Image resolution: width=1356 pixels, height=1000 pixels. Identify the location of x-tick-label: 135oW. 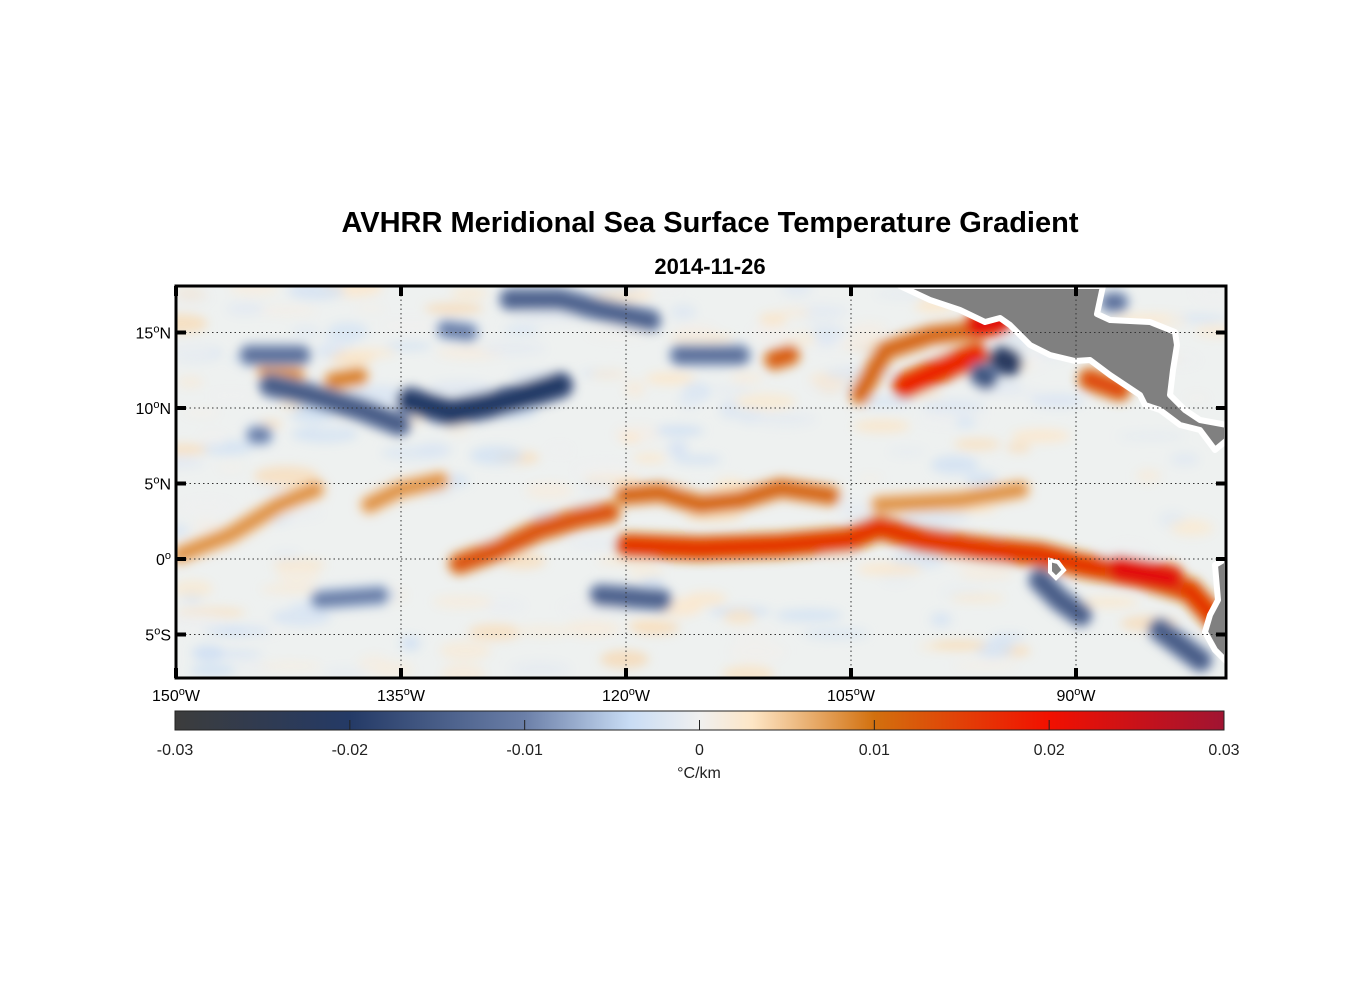
(401, 695).